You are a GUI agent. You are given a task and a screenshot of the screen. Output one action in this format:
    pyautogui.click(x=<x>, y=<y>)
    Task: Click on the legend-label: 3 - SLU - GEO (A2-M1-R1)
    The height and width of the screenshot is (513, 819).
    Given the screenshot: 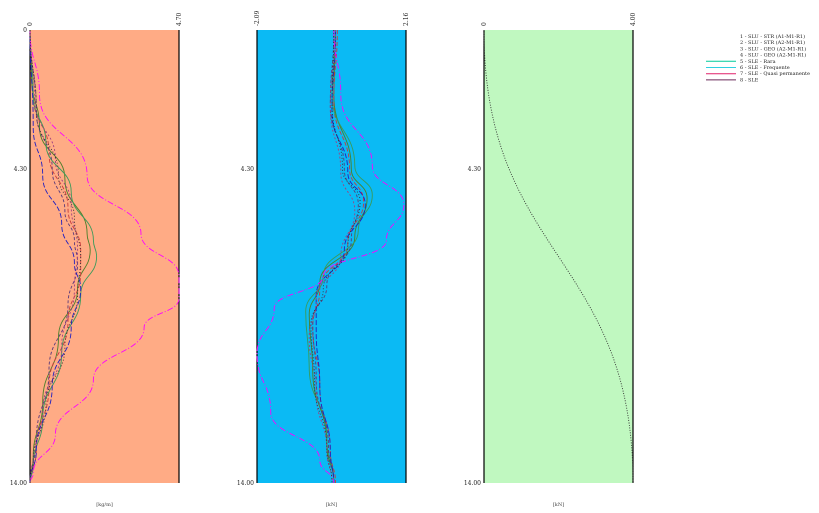 What is the action you would take?
    pyautogui.click(x=773, y=48)
    